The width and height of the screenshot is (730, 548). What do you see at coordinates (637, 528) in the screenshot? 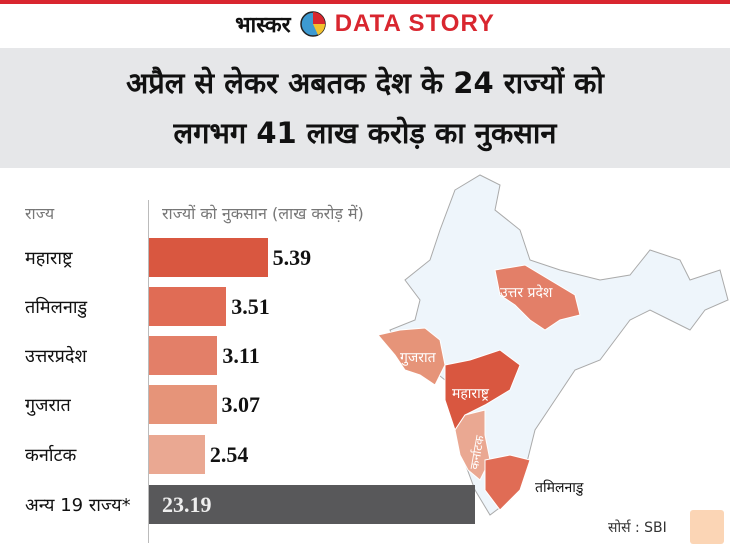
I see `source-text: सोर्स : SBI` at bounding box center [637, 528].